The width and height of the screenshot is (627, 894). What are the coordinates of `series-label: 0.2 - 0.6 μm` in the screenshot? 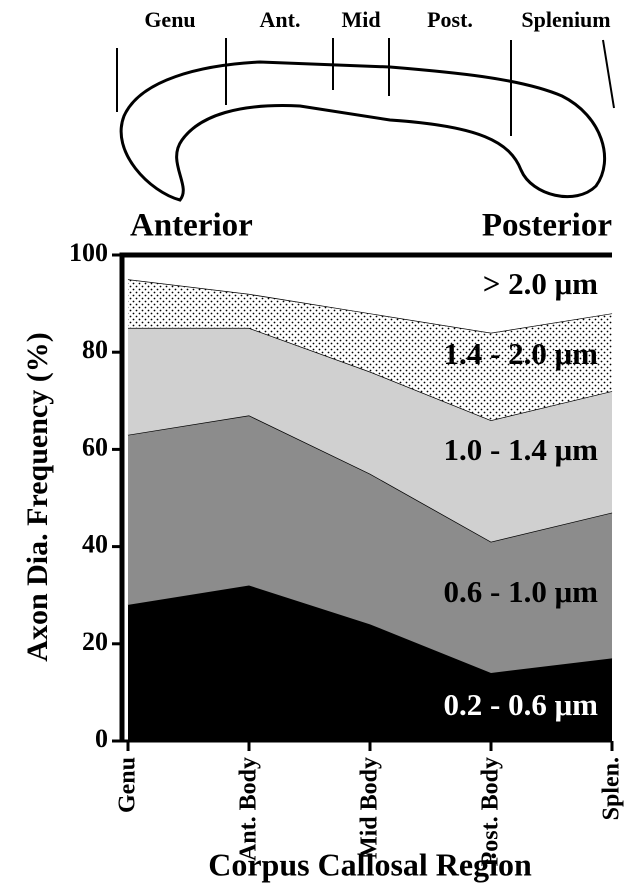 It's located at (521, 704).